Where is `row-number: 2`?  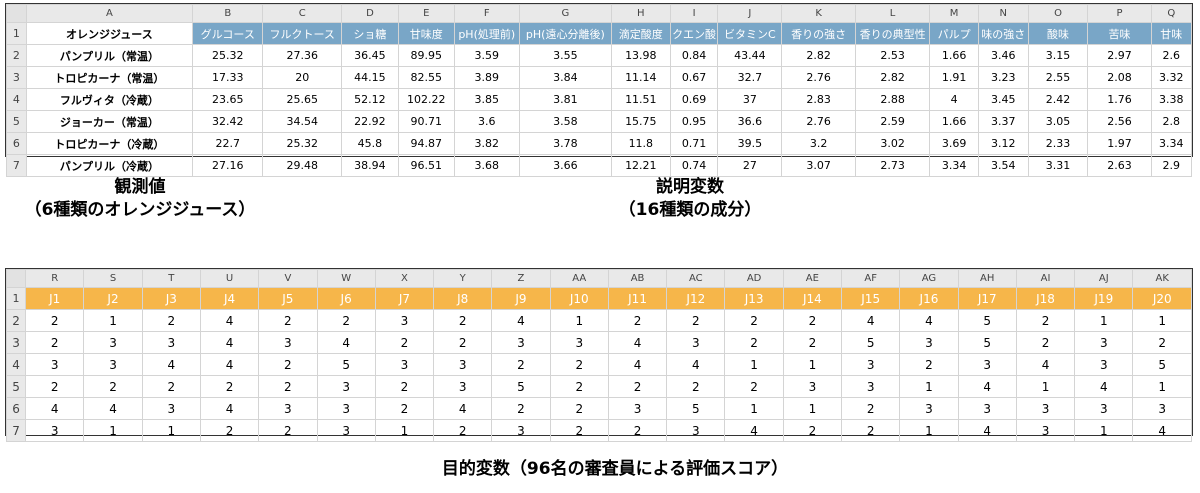
row-number: 2 is located at coordinates (16, 320).